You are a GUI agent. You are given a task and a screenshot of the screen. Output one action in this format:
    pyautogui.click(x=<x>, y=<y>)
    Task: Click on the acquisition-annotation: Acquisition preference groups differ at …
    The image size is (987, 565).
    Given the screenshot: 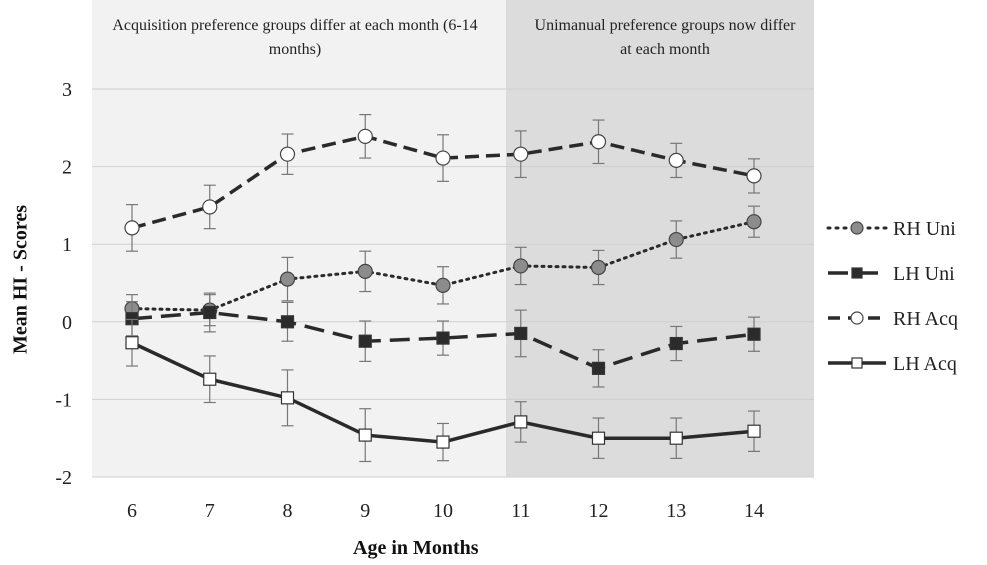 What is the action you would take?
    pyautogui.click(x=295, y=37)
    